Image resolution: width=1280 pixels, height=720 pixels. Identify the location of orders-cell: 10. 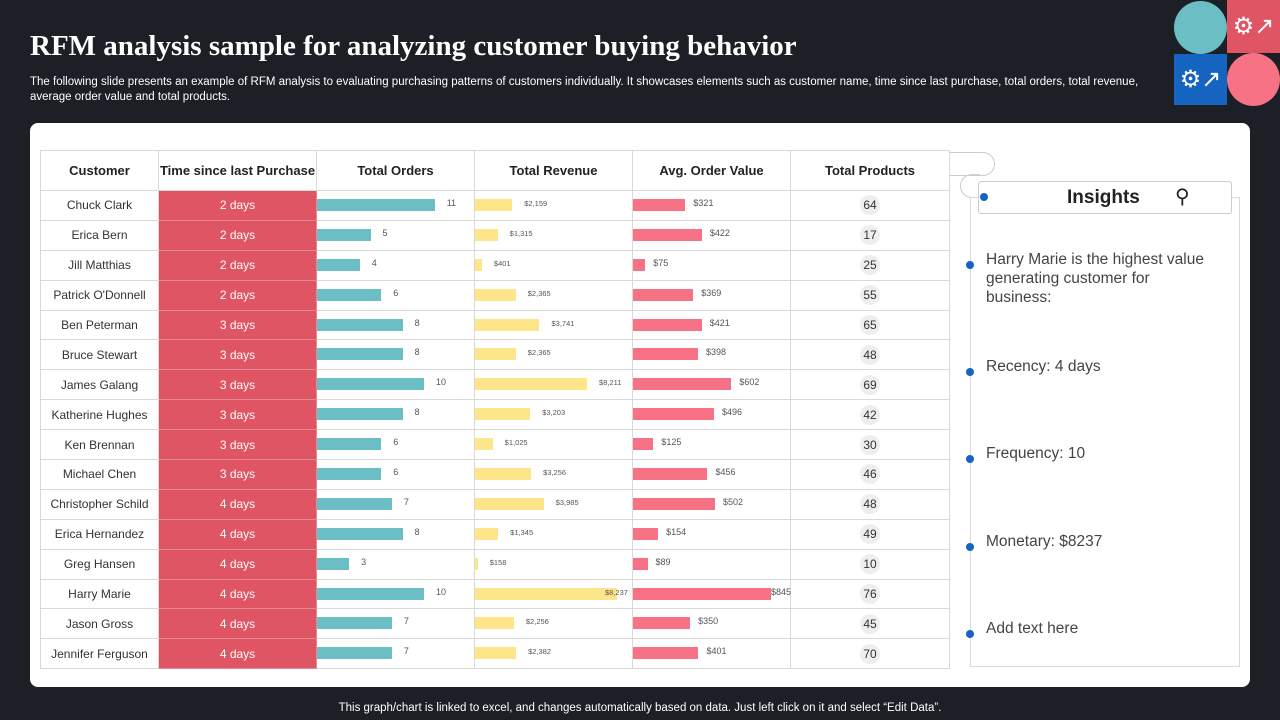
(395, 385).